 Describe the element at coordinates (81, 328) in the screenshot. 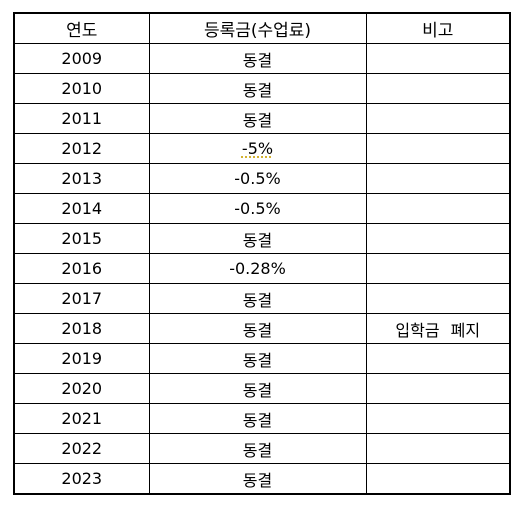

I see `year-cell: 2018` at that location.